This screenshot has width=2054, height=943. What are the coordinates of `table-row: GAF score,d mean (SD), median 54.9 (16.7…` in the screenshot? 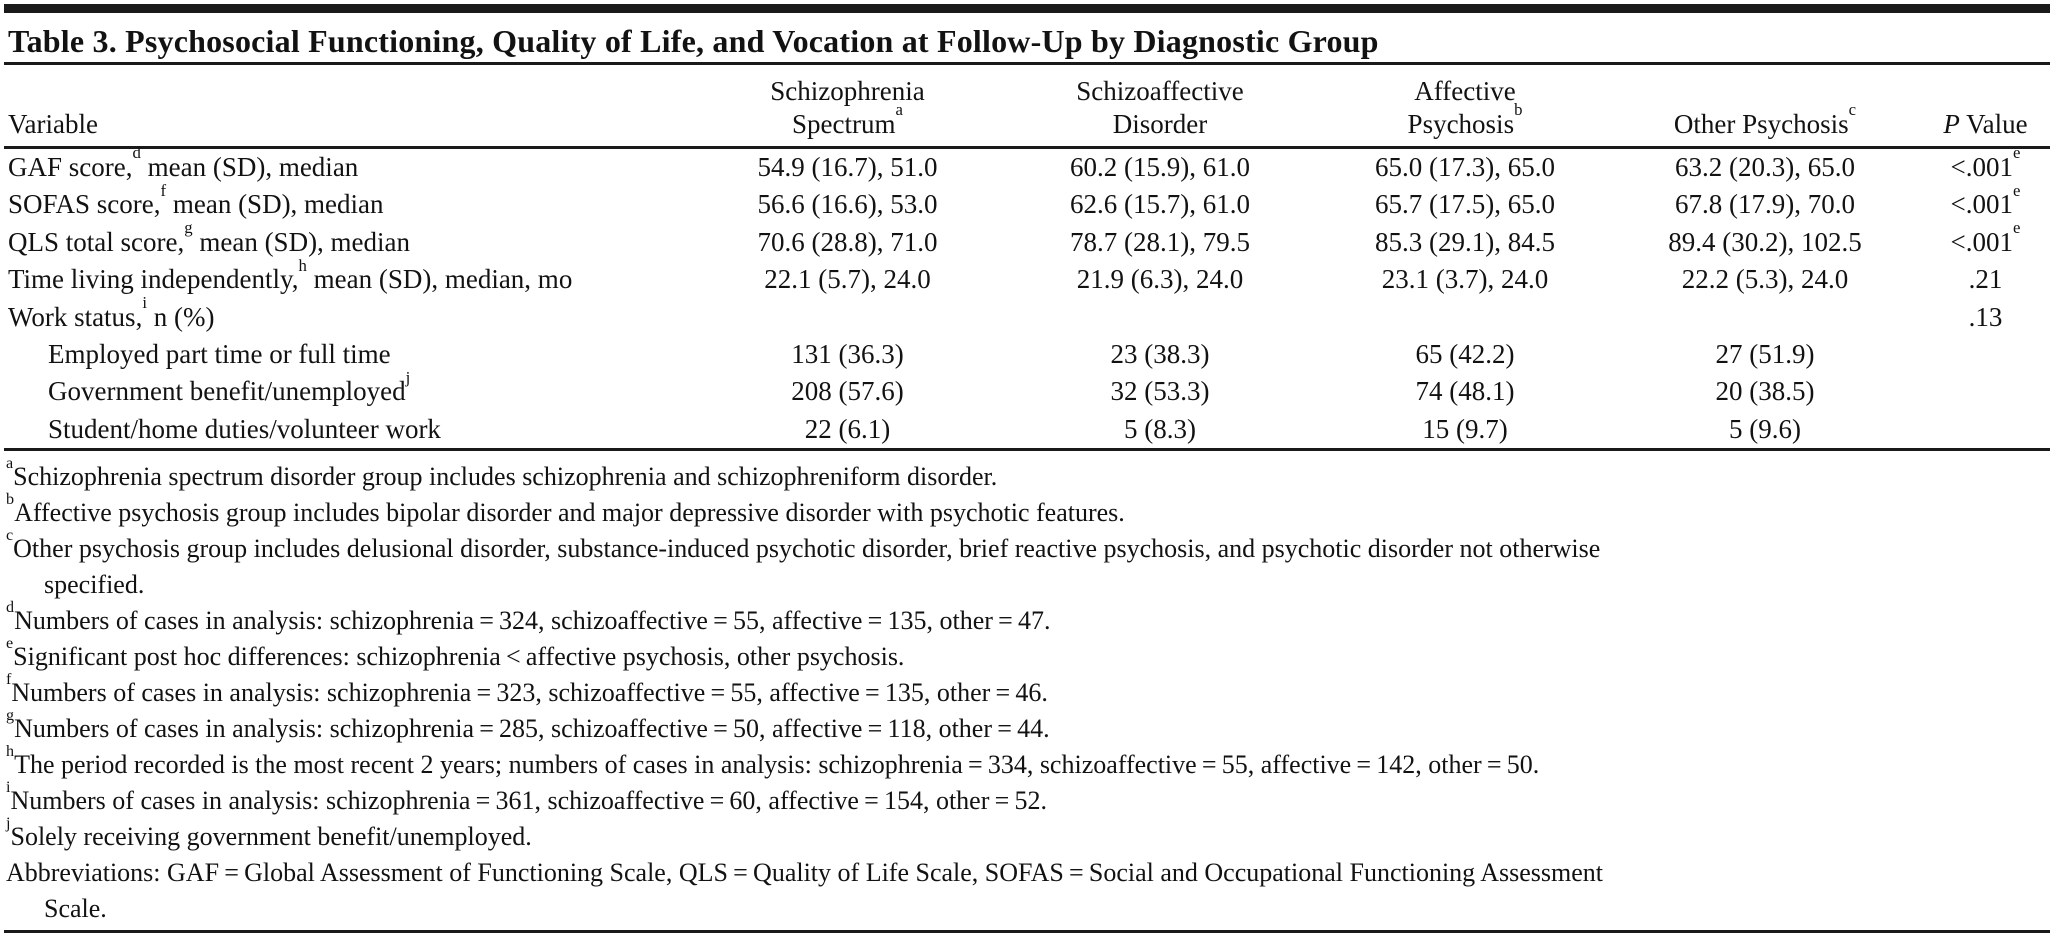 It's located at (1027, 164).